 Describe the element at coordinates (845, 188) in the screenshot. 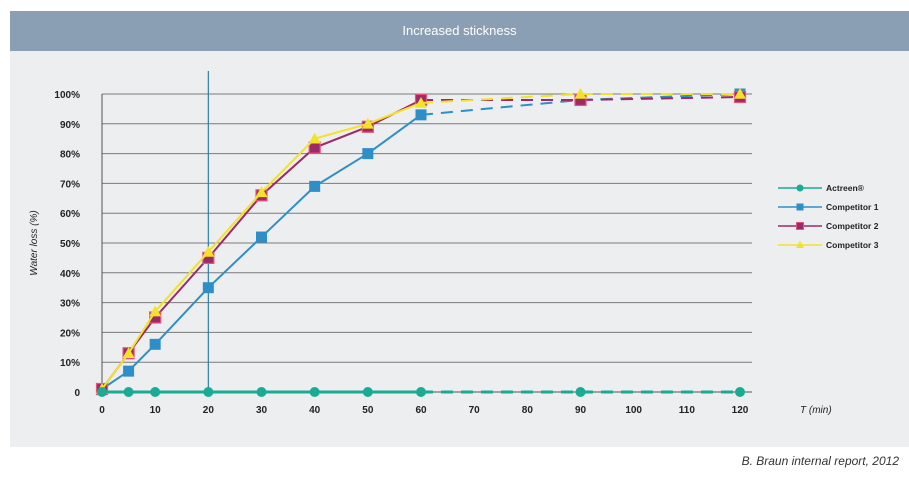

I see `legend-label: Actreen®` at that location.